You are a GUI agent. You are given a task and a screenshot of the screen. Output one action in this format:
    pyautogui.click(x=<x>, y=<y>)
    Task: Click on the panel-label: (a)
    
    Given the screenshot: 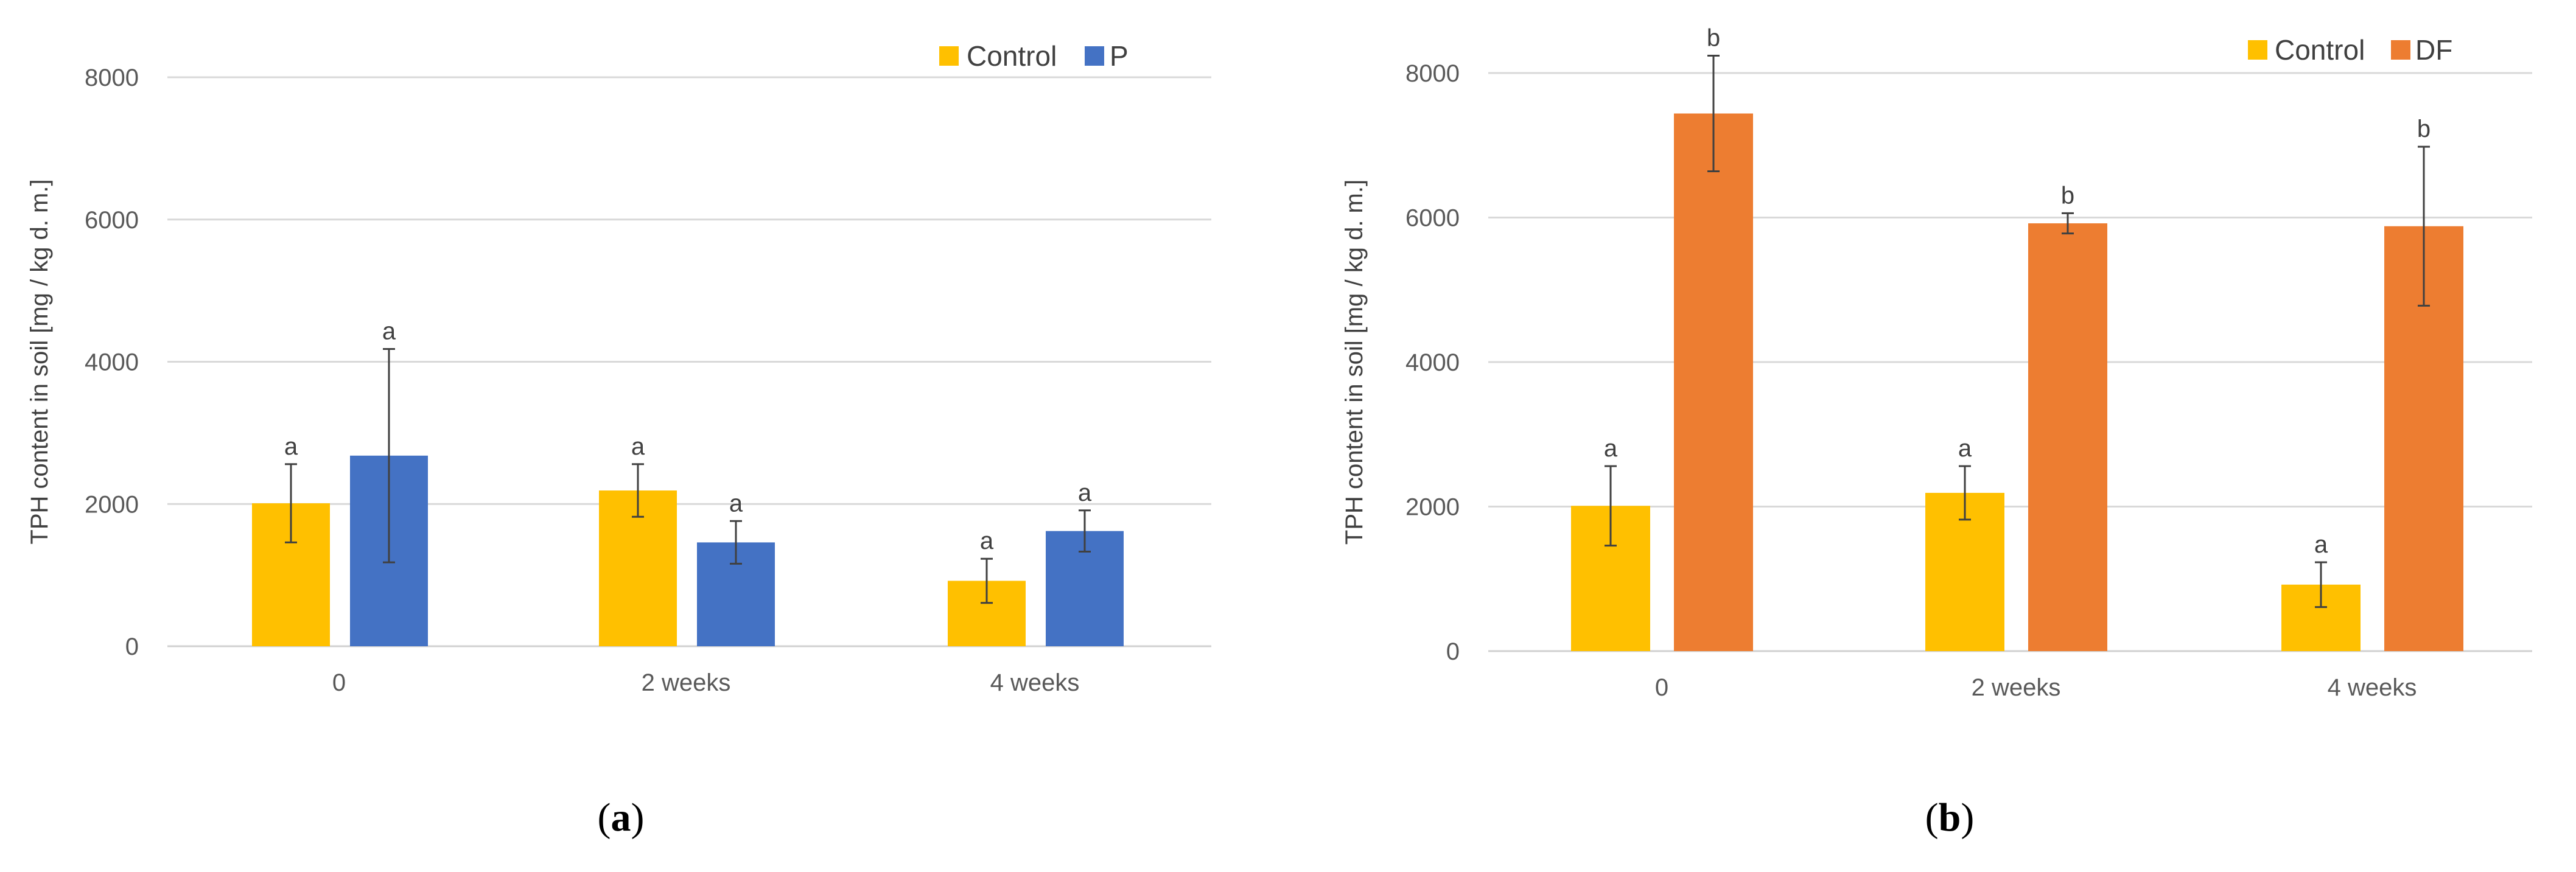 What is the action you would take?
    pyautogui.click(x=621, y=817)
    